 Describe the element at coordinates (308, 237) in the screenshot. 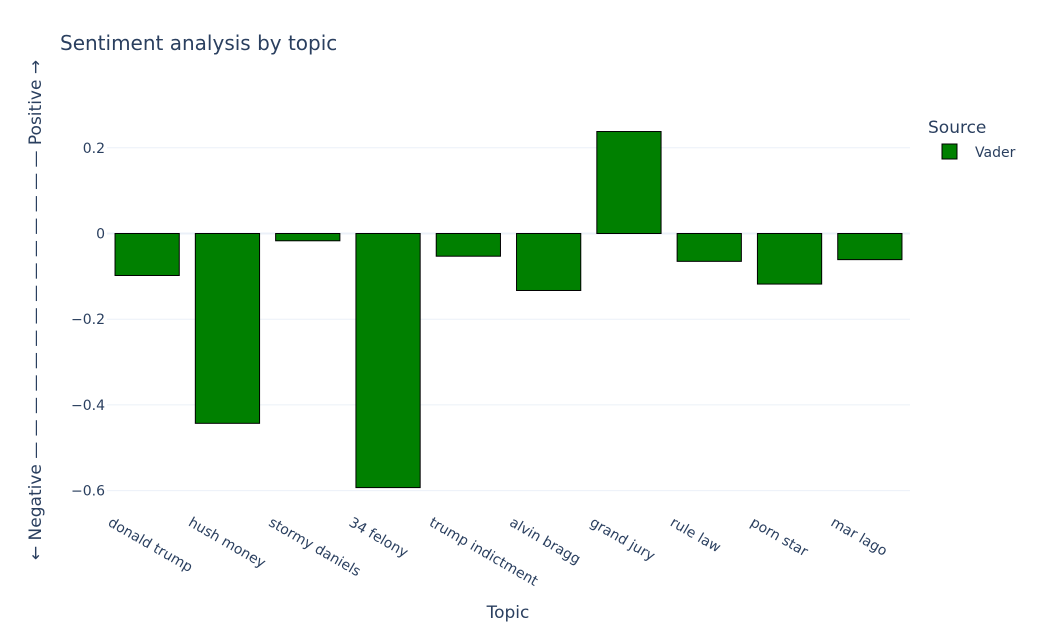

I see `bar-stormy-daniels` at that location.